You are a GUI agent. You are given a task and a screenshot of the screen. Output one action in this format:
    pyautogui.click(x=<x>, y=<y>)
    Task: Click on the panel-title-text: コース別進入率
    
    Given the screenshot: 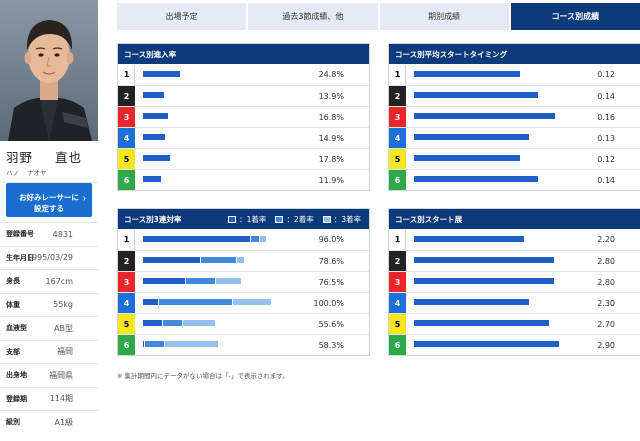 What is the action you would take?
    pyautogui.click(x=150, y=54)
    